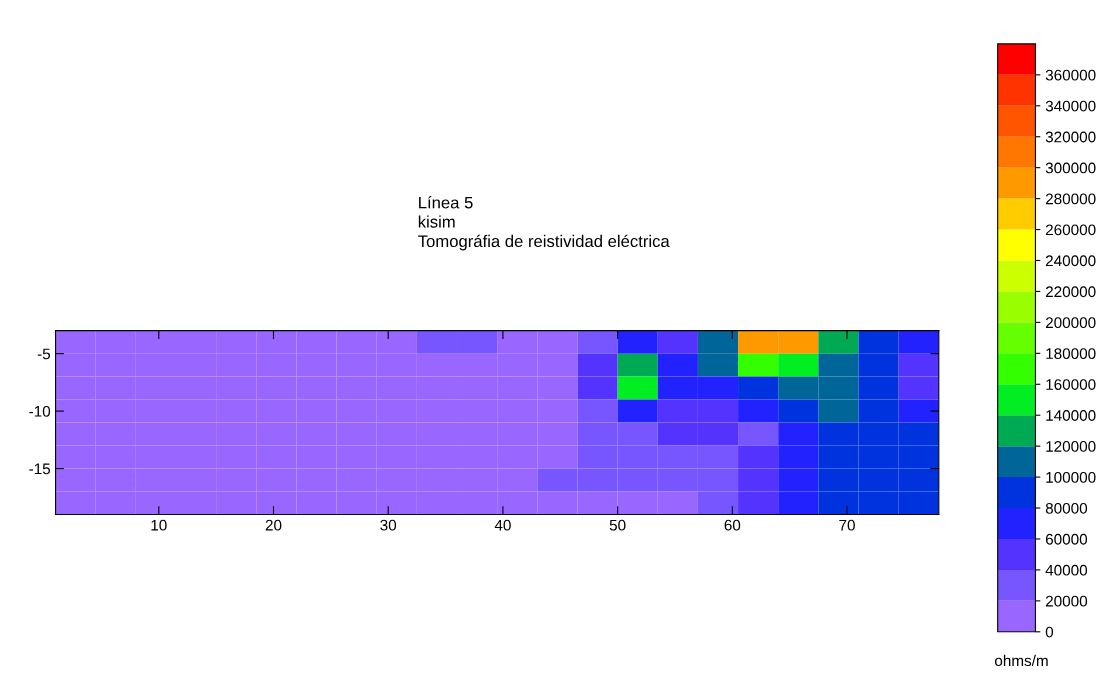  Describe the element at coordinates (159, 525) in the screenshot. I see `x-tick-label: 10` at that location.